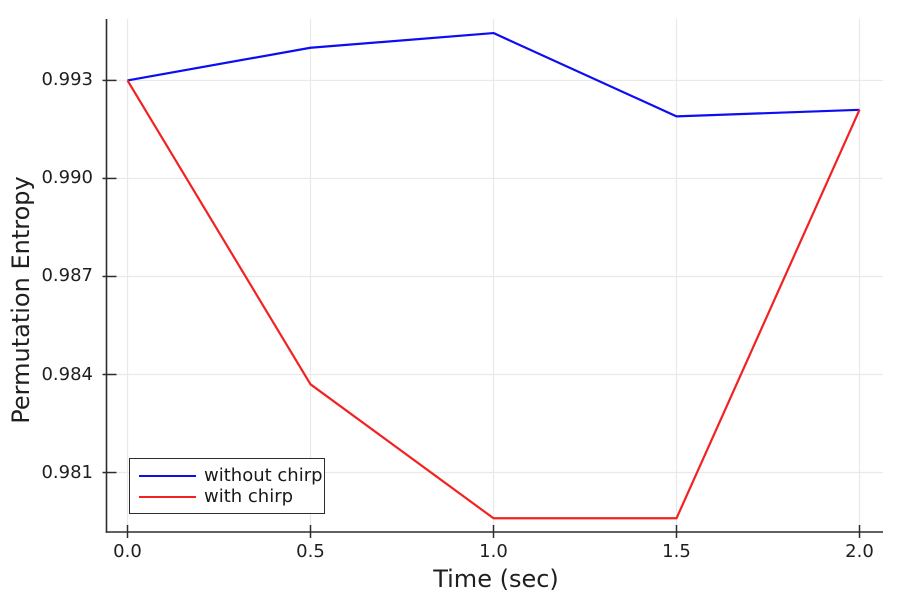 Image resolution: width=900 pixels, height=600 pixels. Describe the element at coordinates (67, 80) in the screenshot. I see `y-tick-label: 0.993` at that location.